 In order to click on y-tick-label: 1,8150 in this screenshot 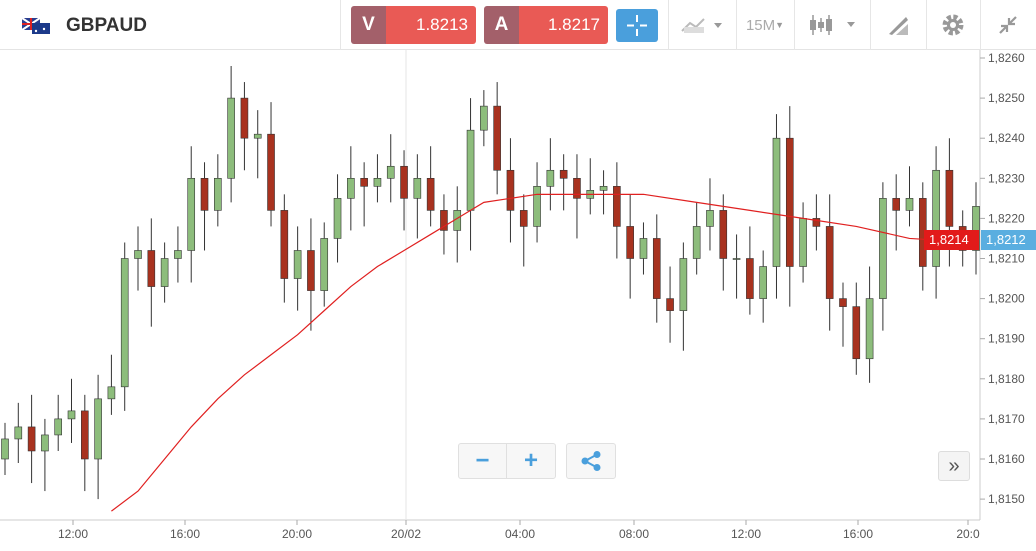, I will do `click(1006, 499)`.